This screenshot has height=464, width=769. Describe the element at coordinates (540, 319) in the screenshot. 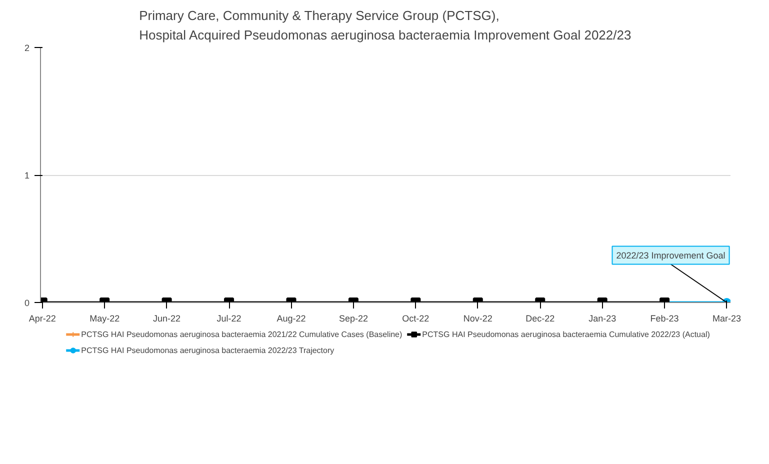

I see `x-tick-label: Dec-22` at that location.